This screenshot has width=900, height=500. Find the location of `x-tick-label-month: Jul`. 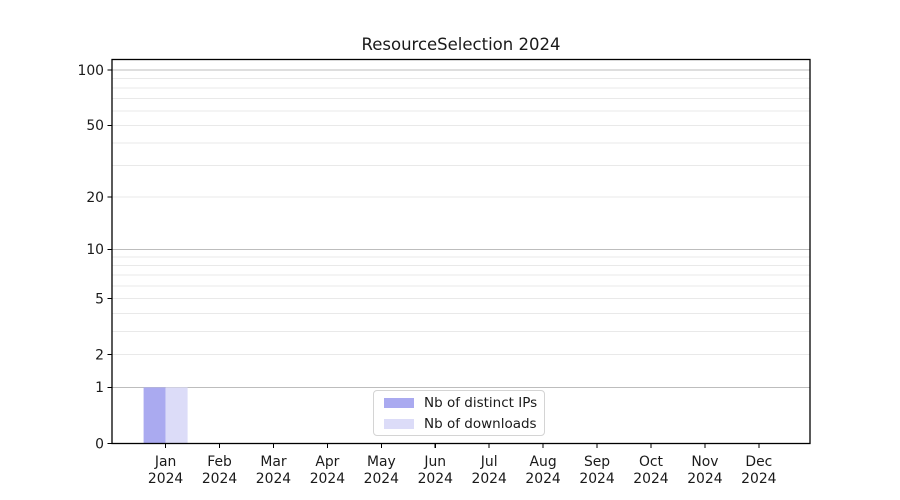

x-tick-label-month: Jul is located at coordinates (489, 462).